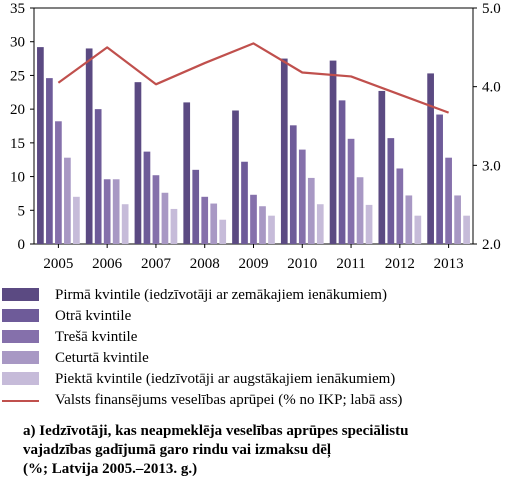  I want to click on legend-label: Trešā kvintile, so click(96, 337).